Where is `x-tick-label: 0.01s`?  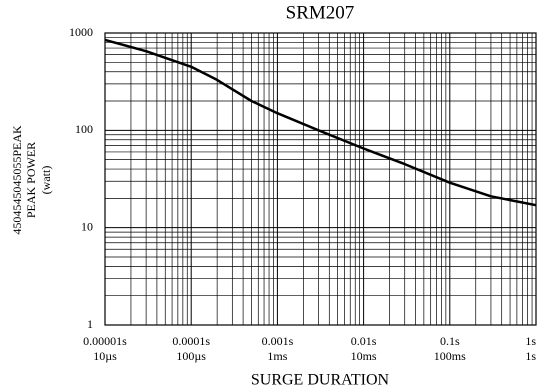 x-tick-label: 0.01s is located at coordinates (364, 341).